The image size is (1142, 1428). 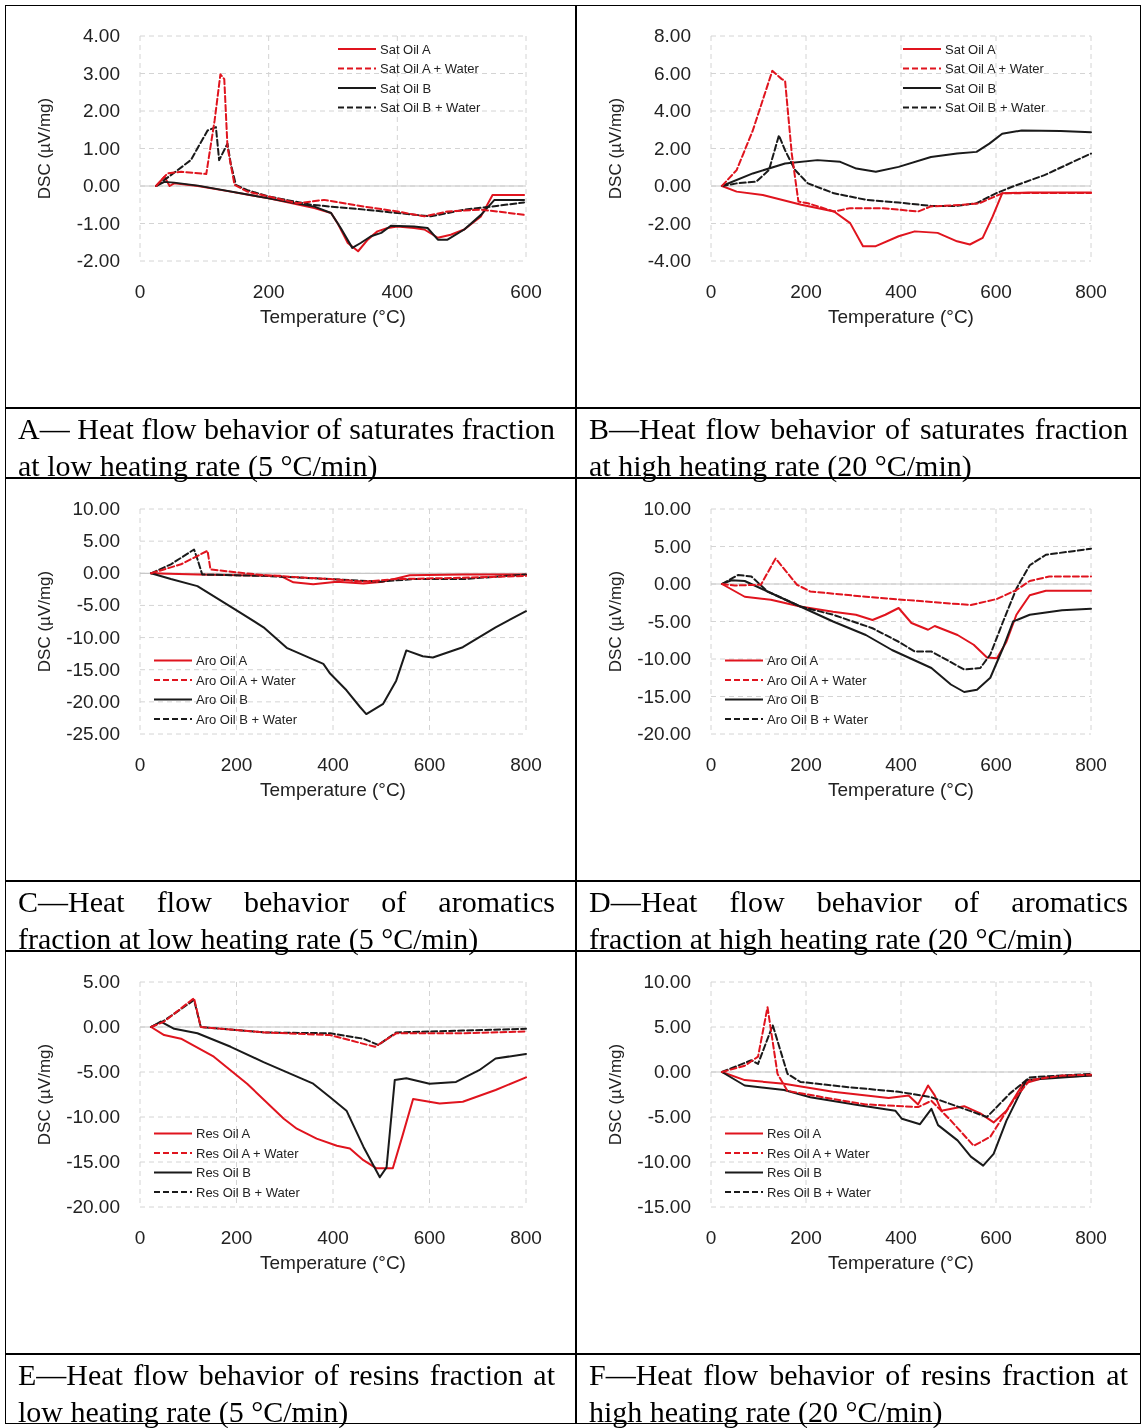 I want to click on text: F—Heat flow behavior of resins fraction at high heating rate (20 °C/min), so click(x=858, y=1392).